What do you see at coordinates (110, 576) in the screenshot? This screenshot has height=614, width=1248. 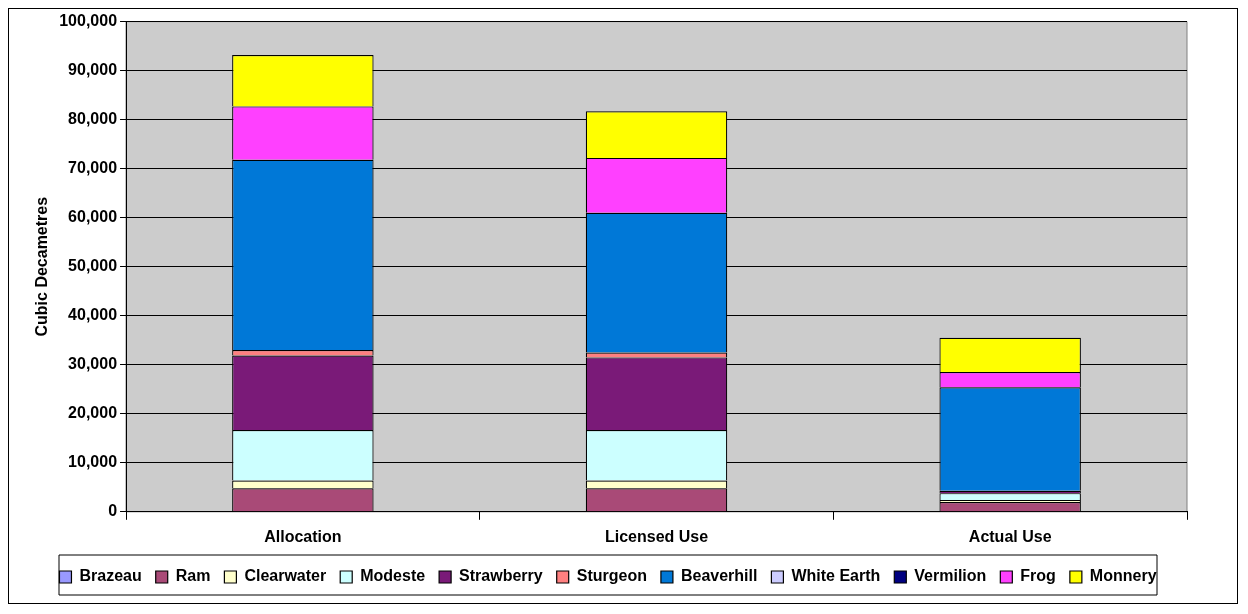 I see `legend-label: Brazeau` at bounding box center [110, 576].